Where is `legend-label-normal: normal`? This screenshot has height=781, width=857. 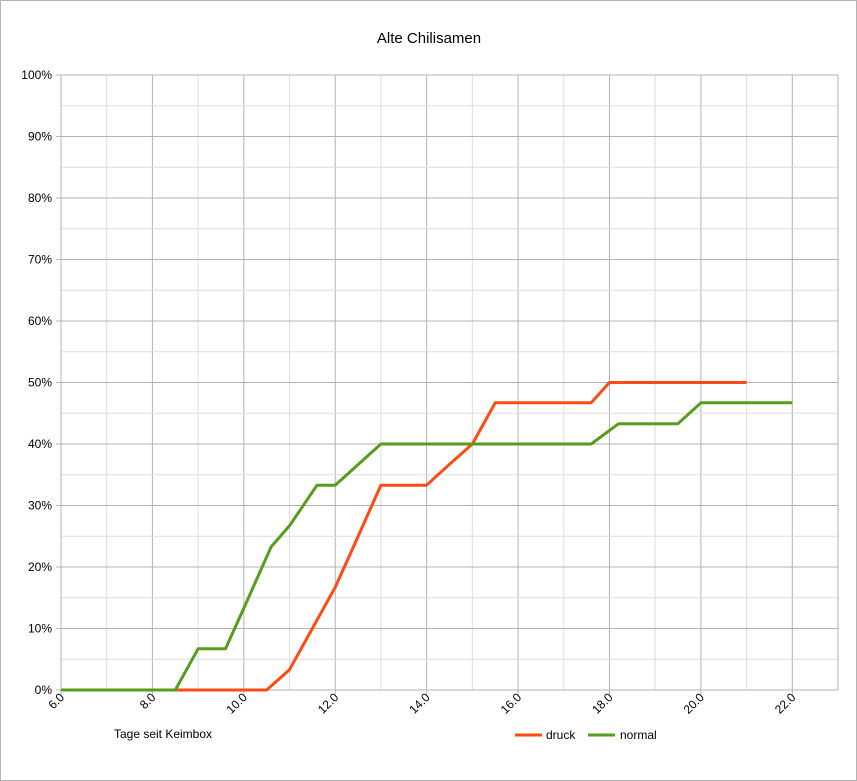 legend-label-normal: normal is located at coordinates (638, 735).